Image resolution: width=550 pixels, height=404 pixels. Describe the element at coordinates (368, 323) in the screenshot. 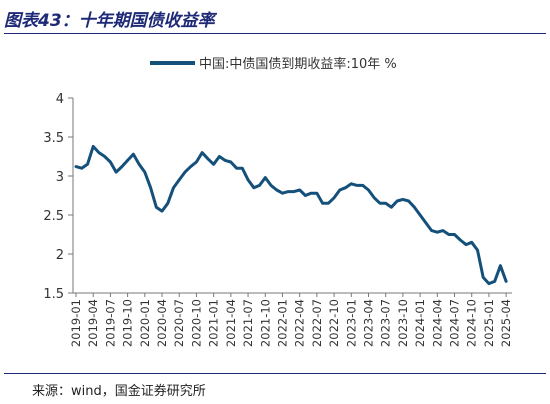

I see `x-tick-label: 2023-04` at that location.